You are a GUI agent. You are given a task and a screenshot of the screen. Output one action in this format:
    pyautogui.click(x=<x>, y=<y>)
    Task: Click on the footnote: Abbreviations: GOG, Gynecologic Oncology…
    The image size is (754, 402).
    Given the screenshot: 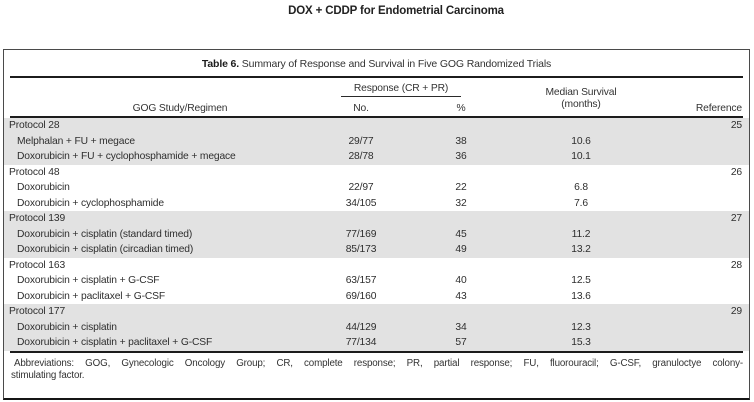 What is the action you would take?
    pyautogui.click(x=376, y=368)
    